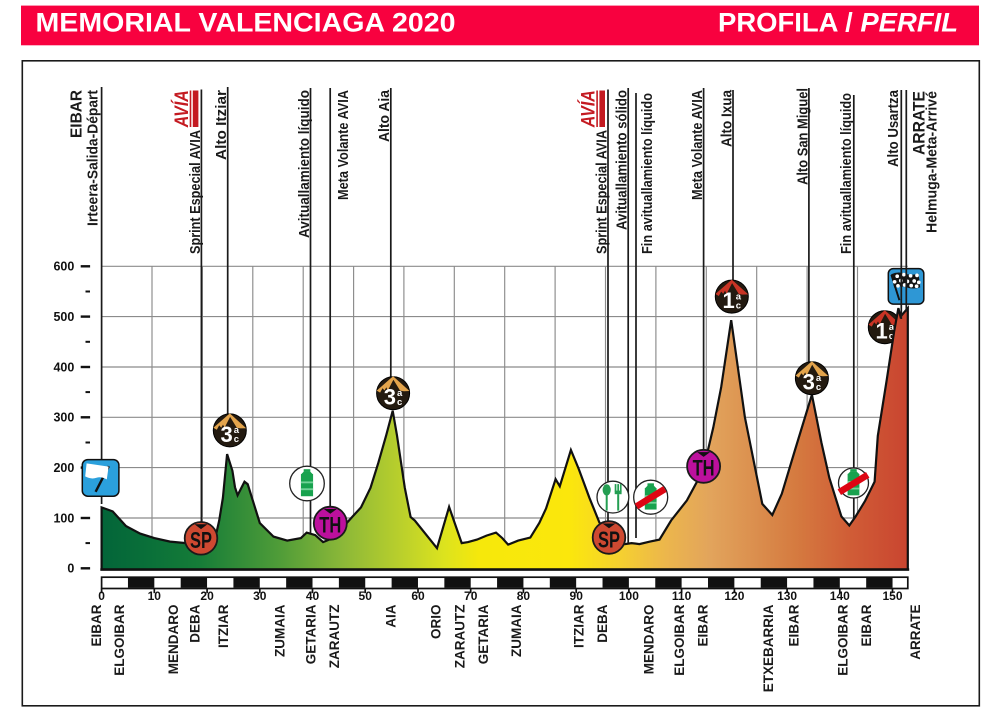  What do you see at coordinates (366, 596) in the screenshot?
I see `svg-text: 50` at bounding box center [366, 596].